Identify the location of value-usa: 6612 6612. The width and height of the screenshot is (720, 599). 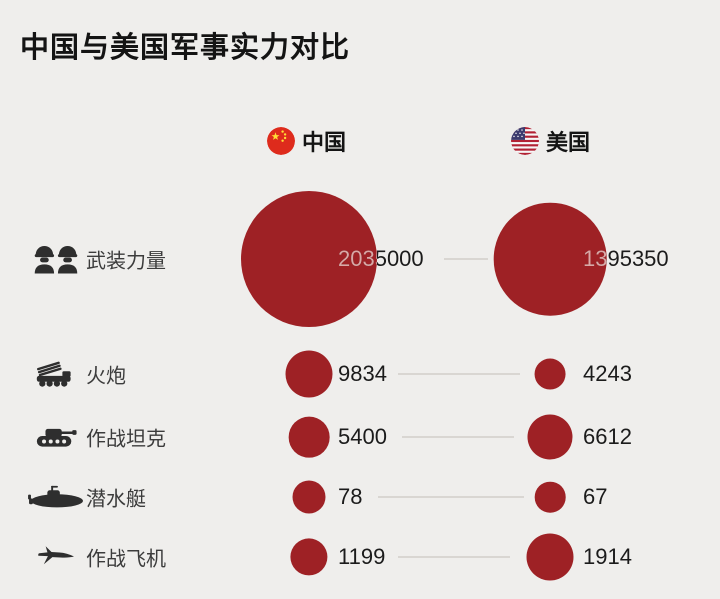
(607, 436).